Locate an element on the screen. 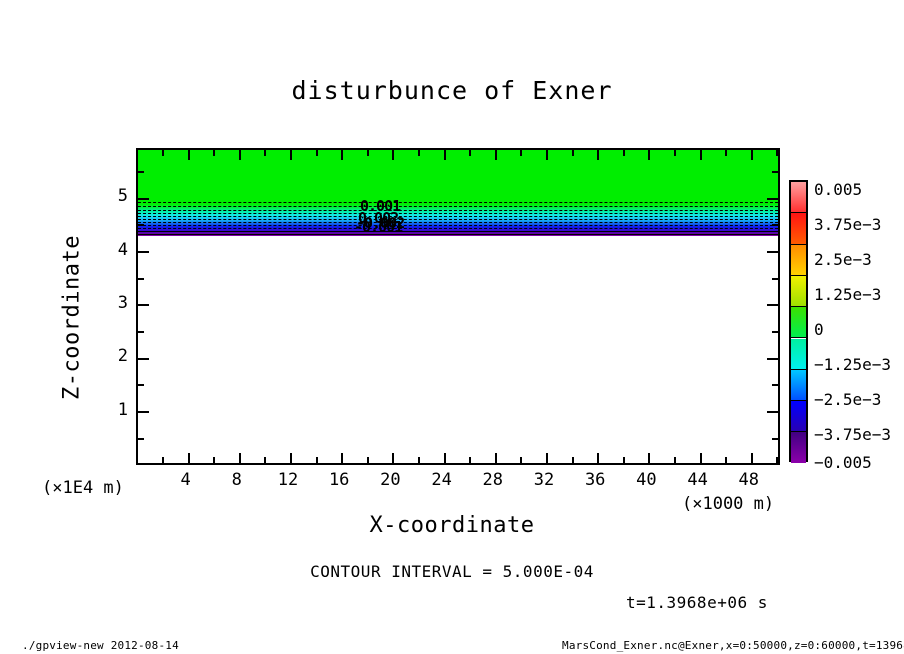 This screenshot has width=904, height=654. contour-interval-note: CONTOUR INTERVAL = 5.000E-04 is located at coordinates (452, 571).